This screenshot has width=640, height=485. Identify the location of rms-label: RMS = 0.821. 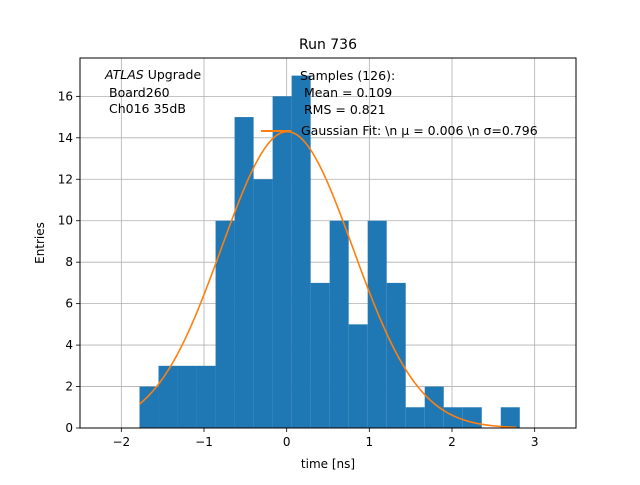
(345, 109).